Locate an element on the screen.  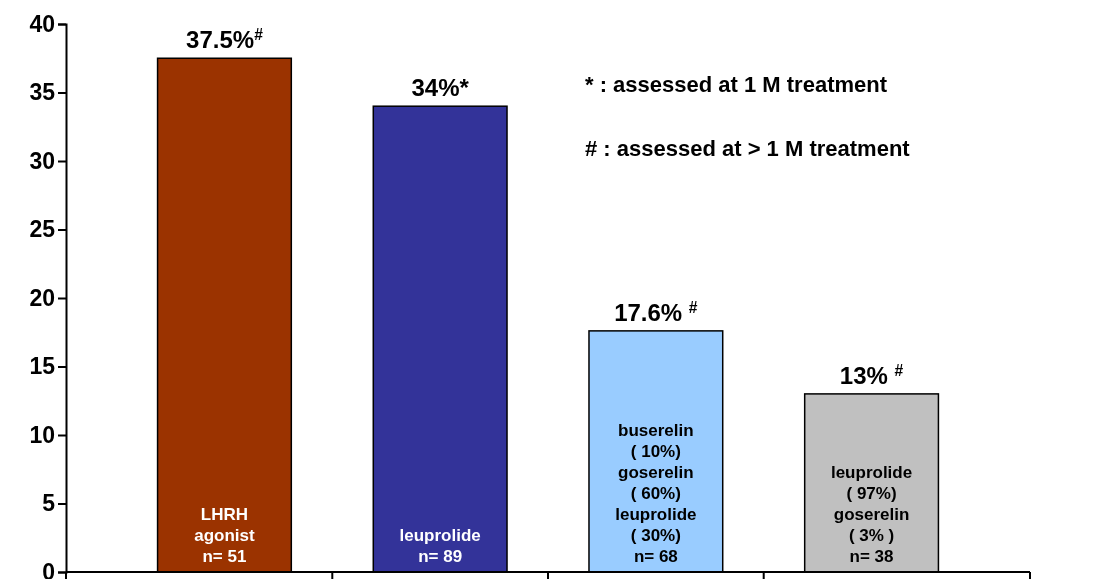
y-tick-label: 25 is located at coordinates (42, 229).